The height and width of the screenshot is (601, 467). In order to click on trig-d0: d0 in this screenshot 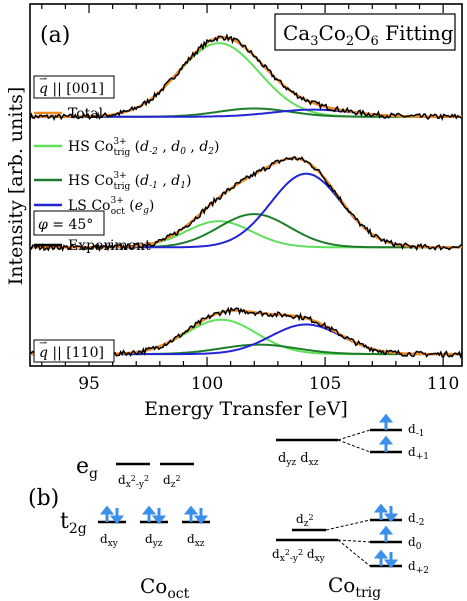, I will do `click(415, 543)`.